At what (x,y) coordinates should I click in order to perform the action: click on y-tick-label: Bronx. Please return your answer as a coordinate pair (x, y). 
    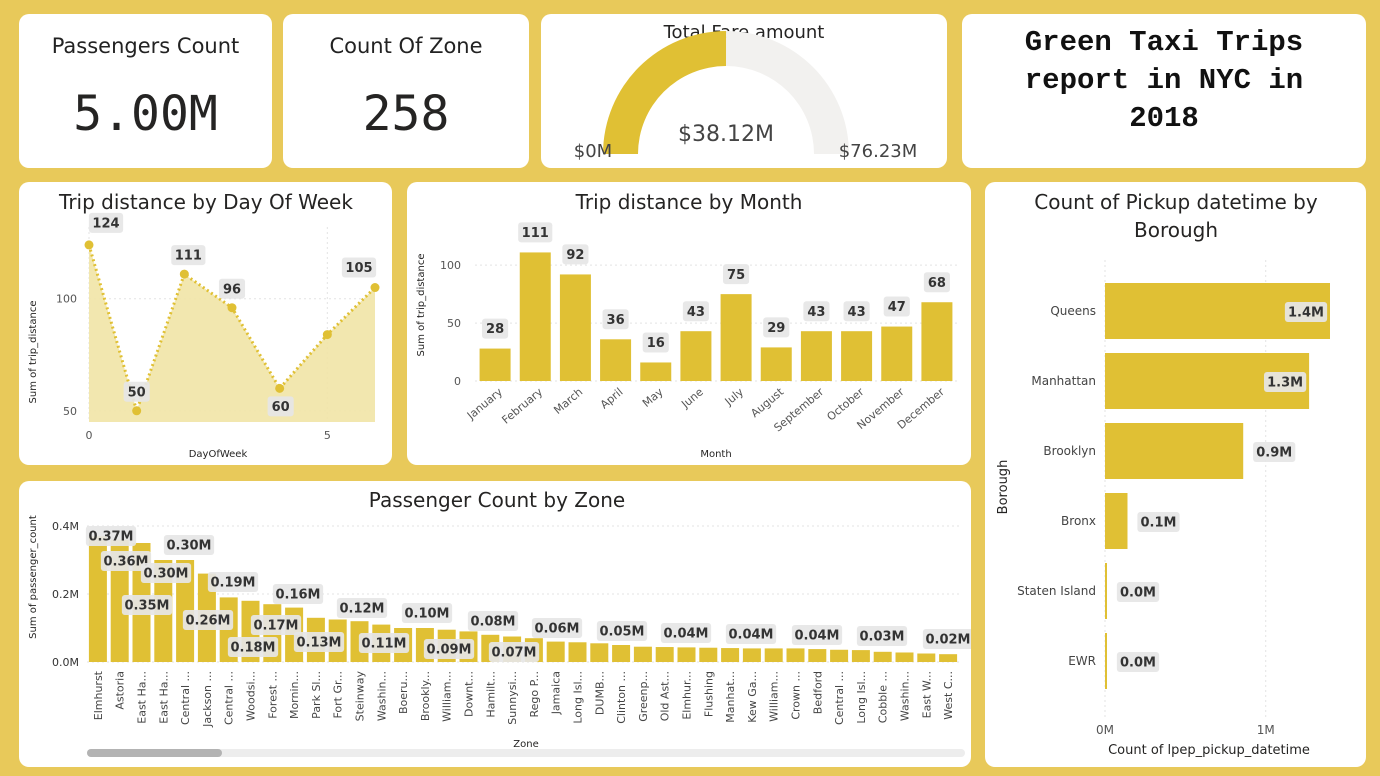
    Looking at the image, I should click on (1078, 521).